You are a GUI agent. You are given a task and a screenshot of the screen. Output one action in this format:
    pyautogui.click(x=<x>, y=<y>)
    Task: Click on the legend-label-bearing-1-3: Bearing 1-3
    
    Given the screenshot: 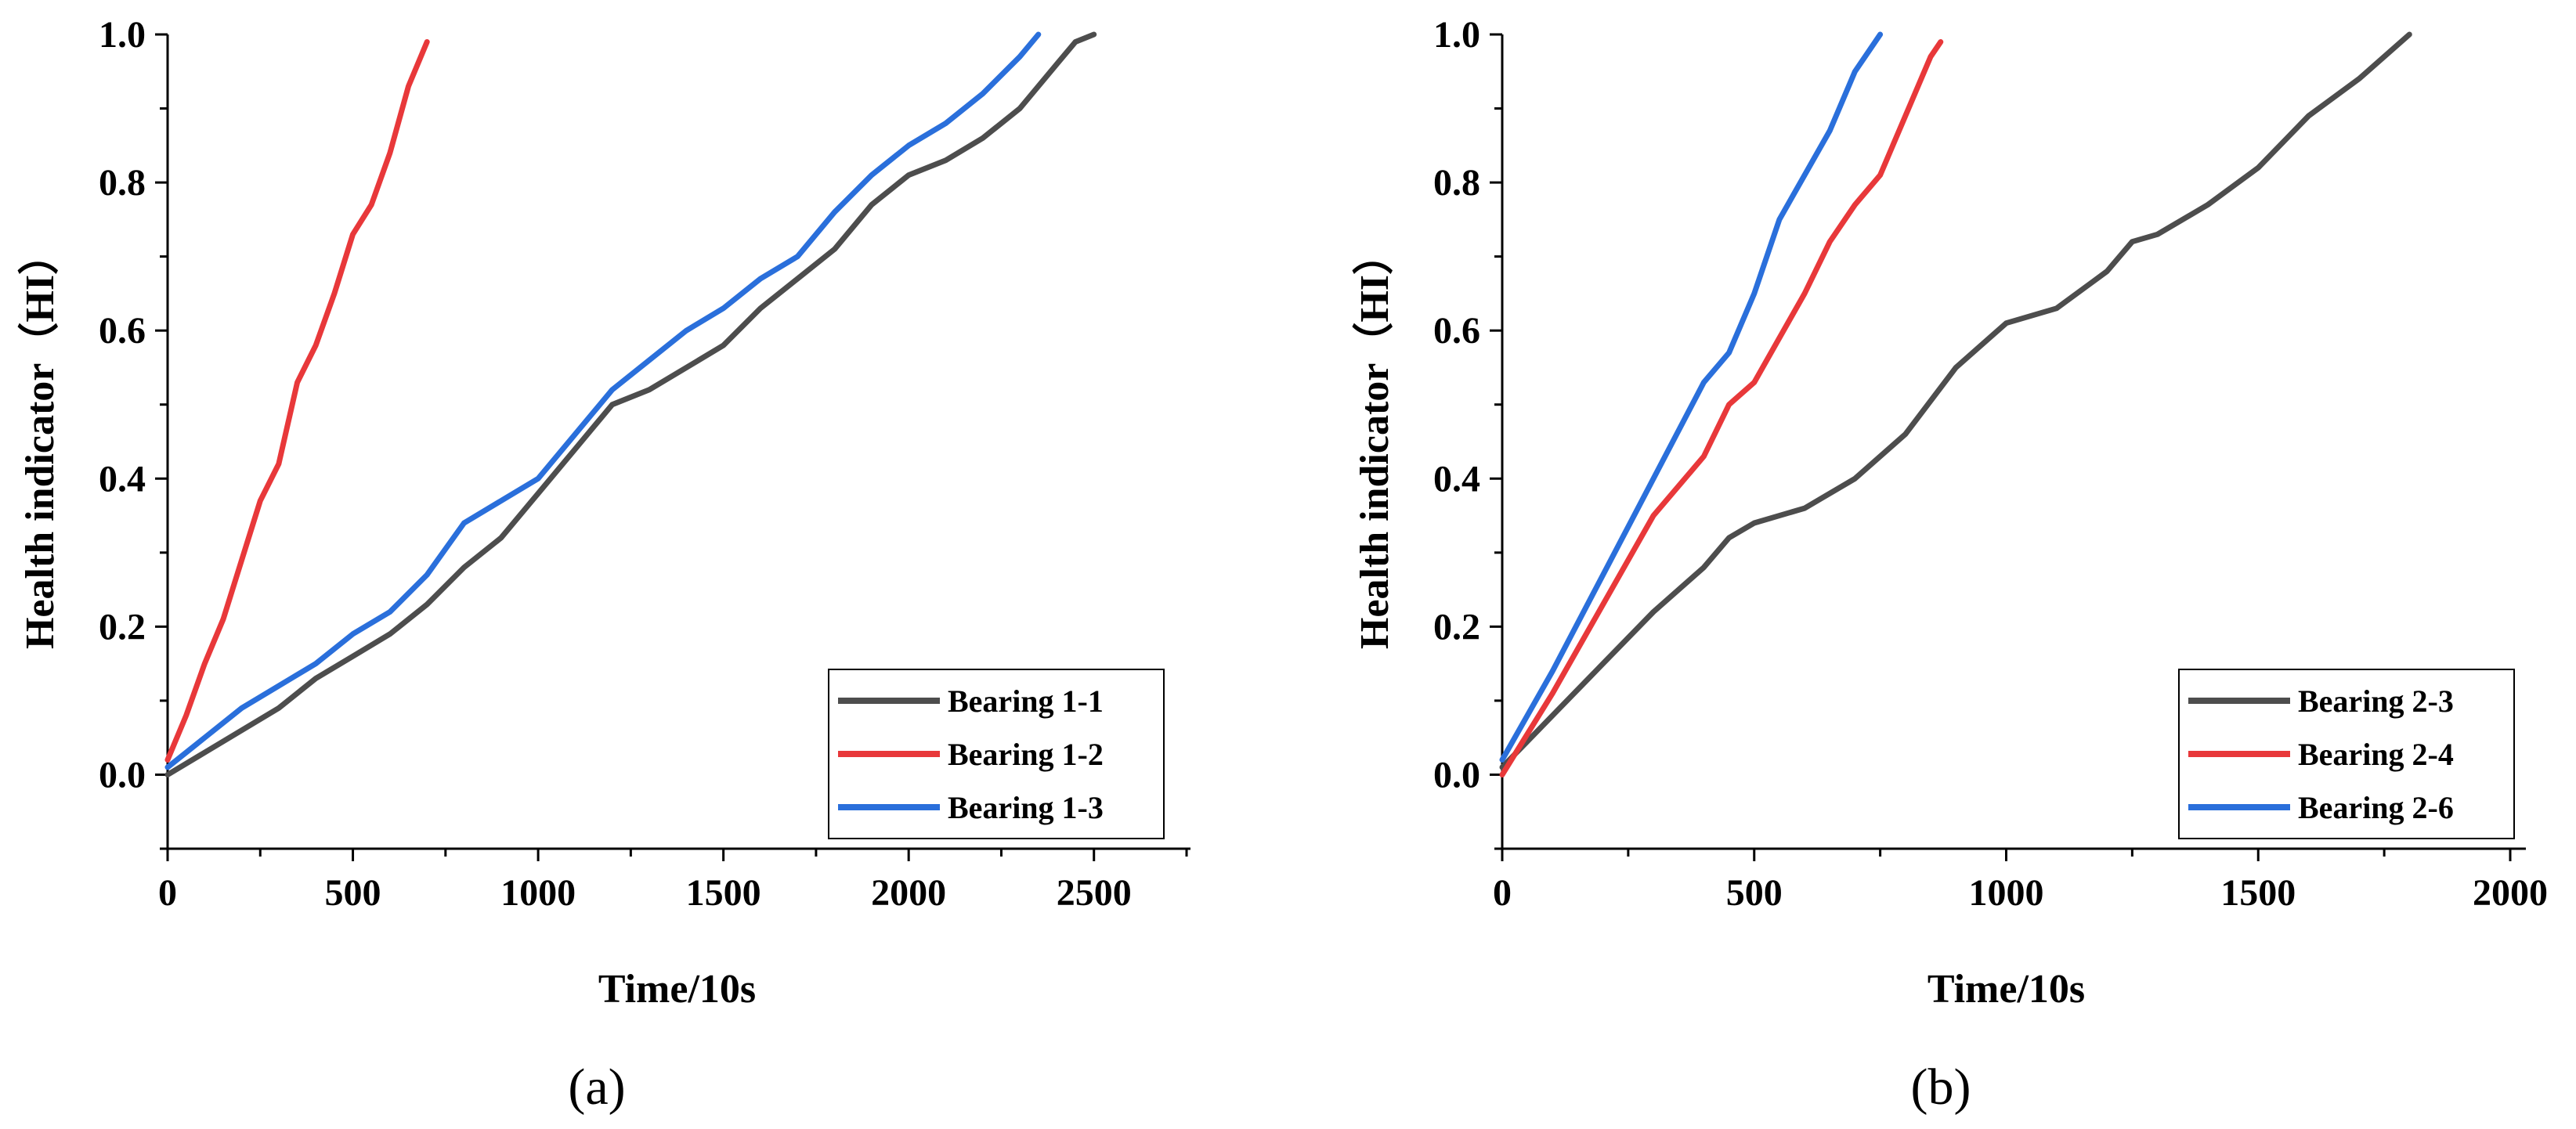 What is the action you would take?
    pyautogui.click(x=1026, y=807)
    